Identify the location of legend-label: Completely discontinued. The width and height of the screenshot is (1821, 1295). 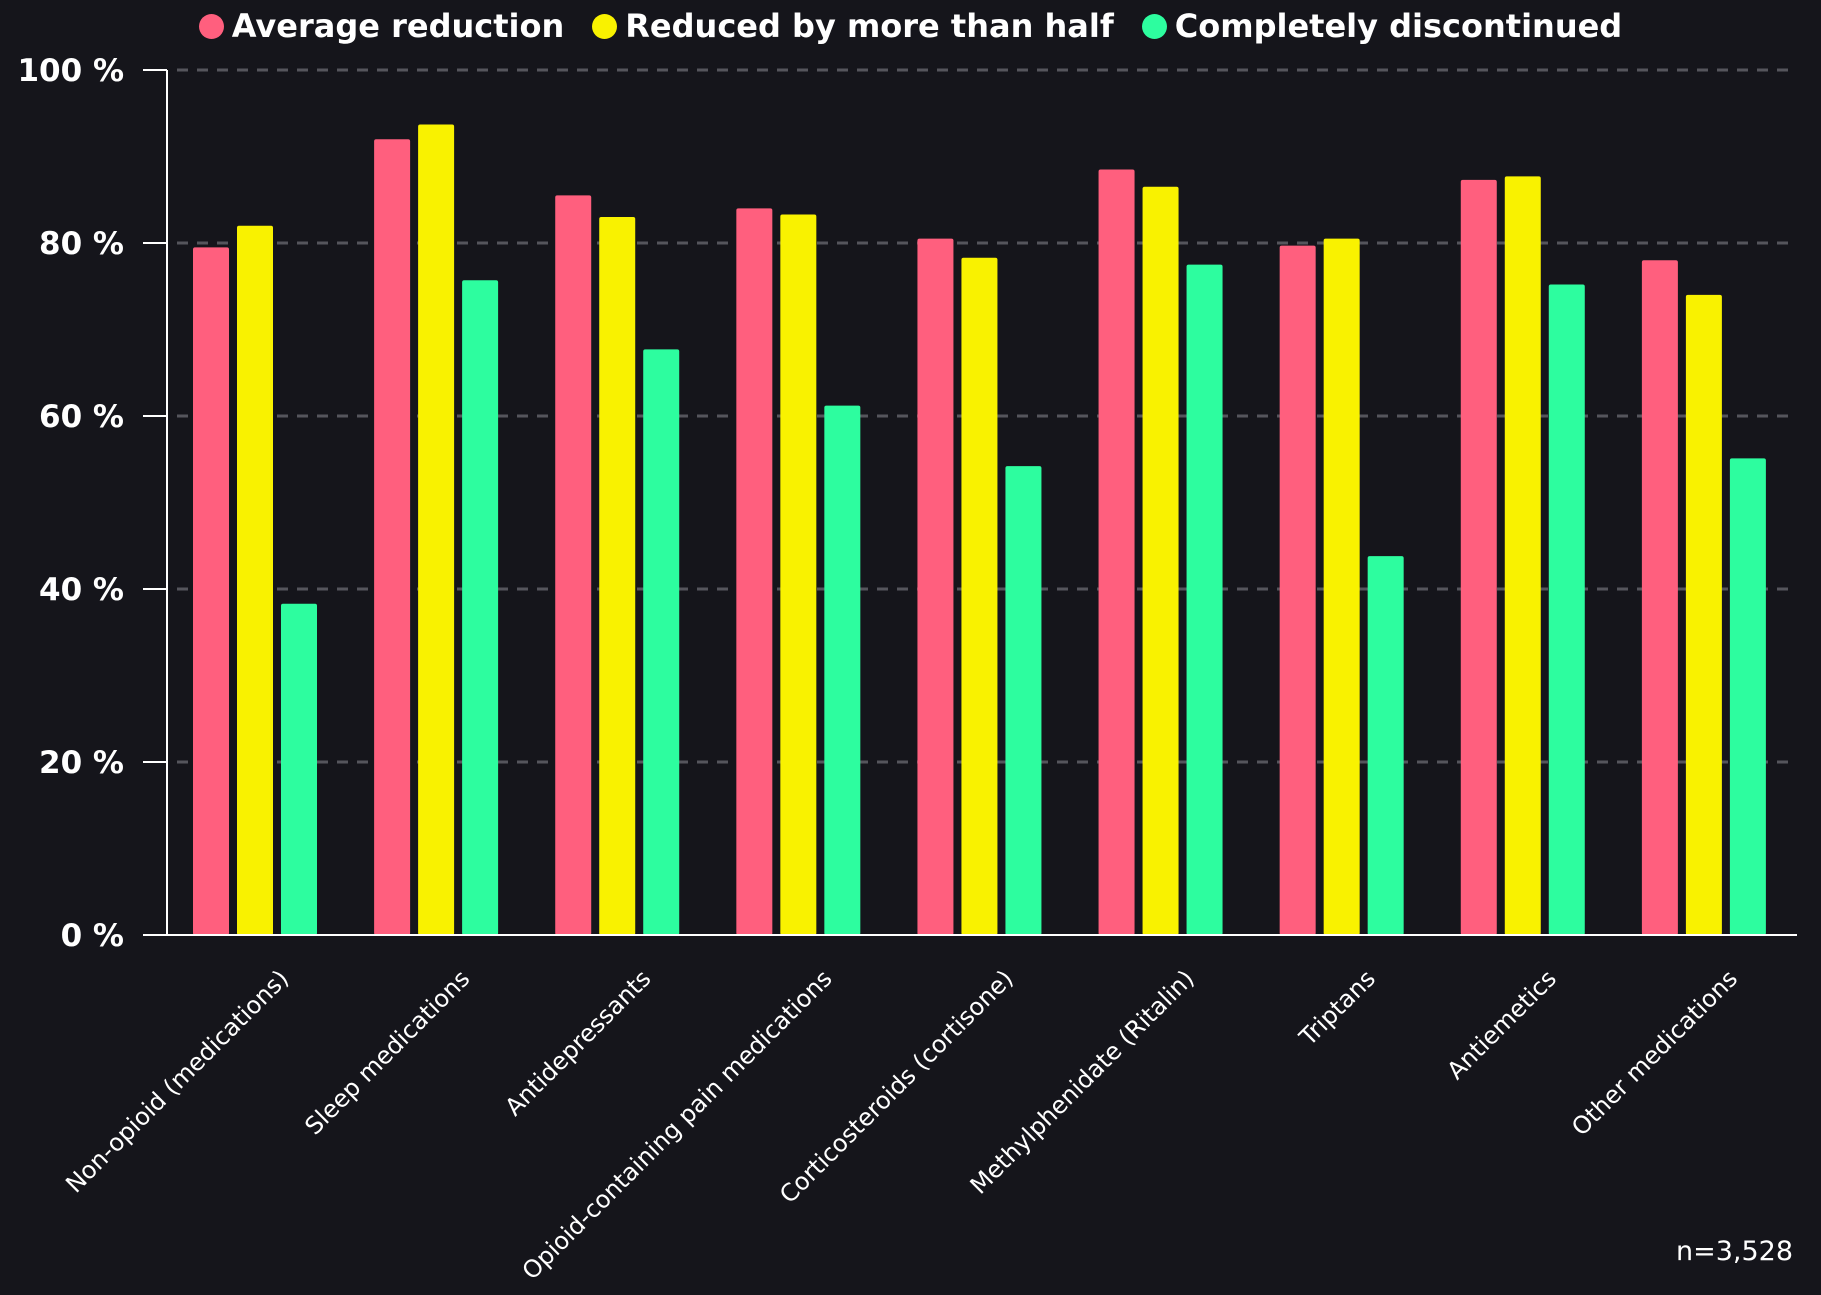
(1398, 26).